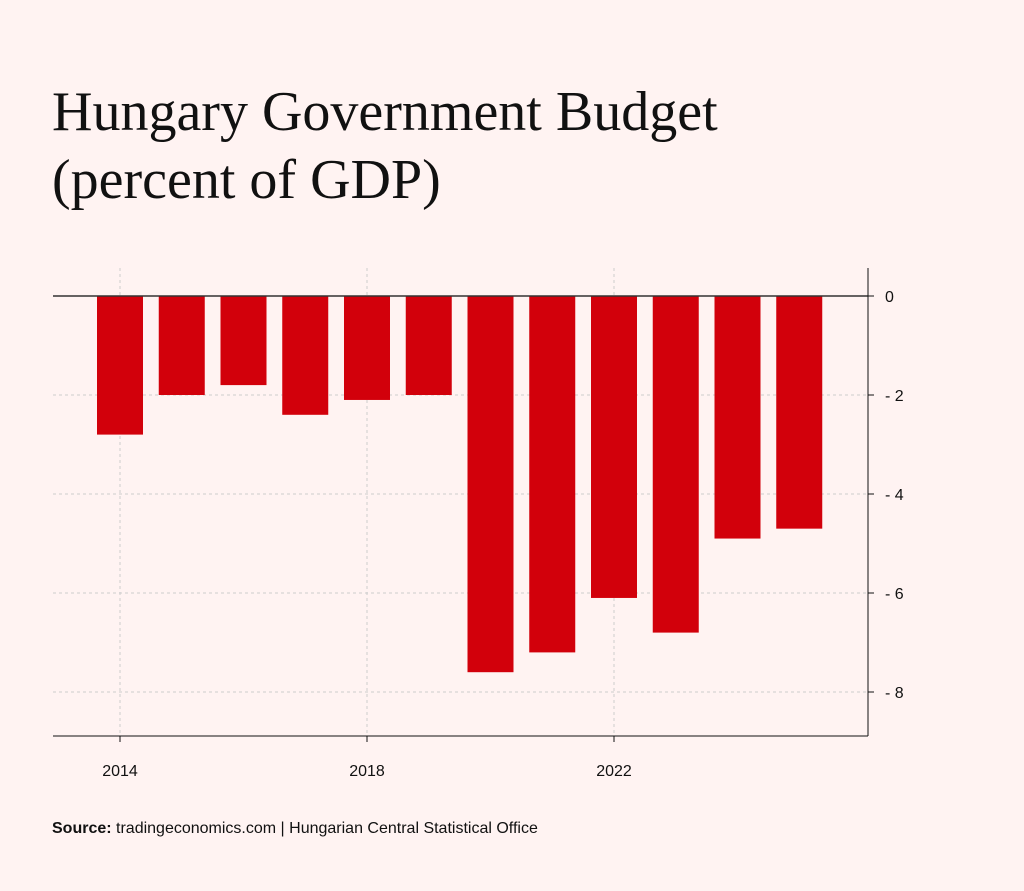 This screenshot has height=891, width=1024. I want to click on bar-2017, so click(305, 355).